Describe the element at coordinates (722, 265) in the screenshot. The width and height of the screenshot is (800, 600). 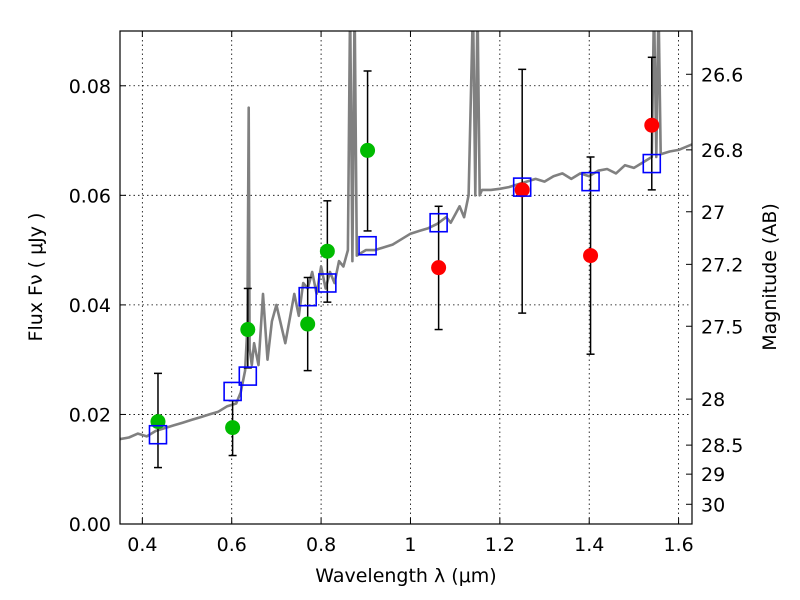
I see `right-tick-label: 27.2` at that location.